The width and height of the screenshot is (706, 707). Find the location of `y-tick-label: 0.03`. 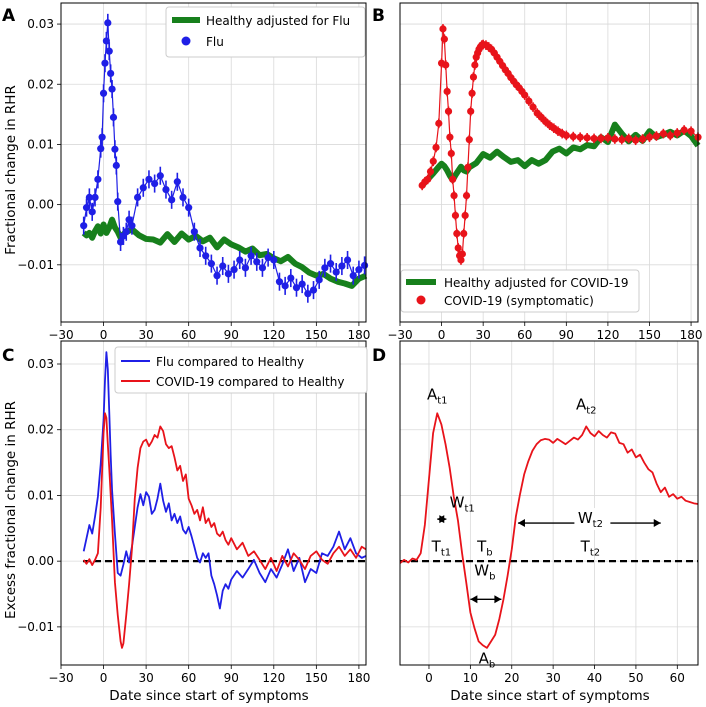

y-tick-label: 0.03 is located at coordinates (40, 364).